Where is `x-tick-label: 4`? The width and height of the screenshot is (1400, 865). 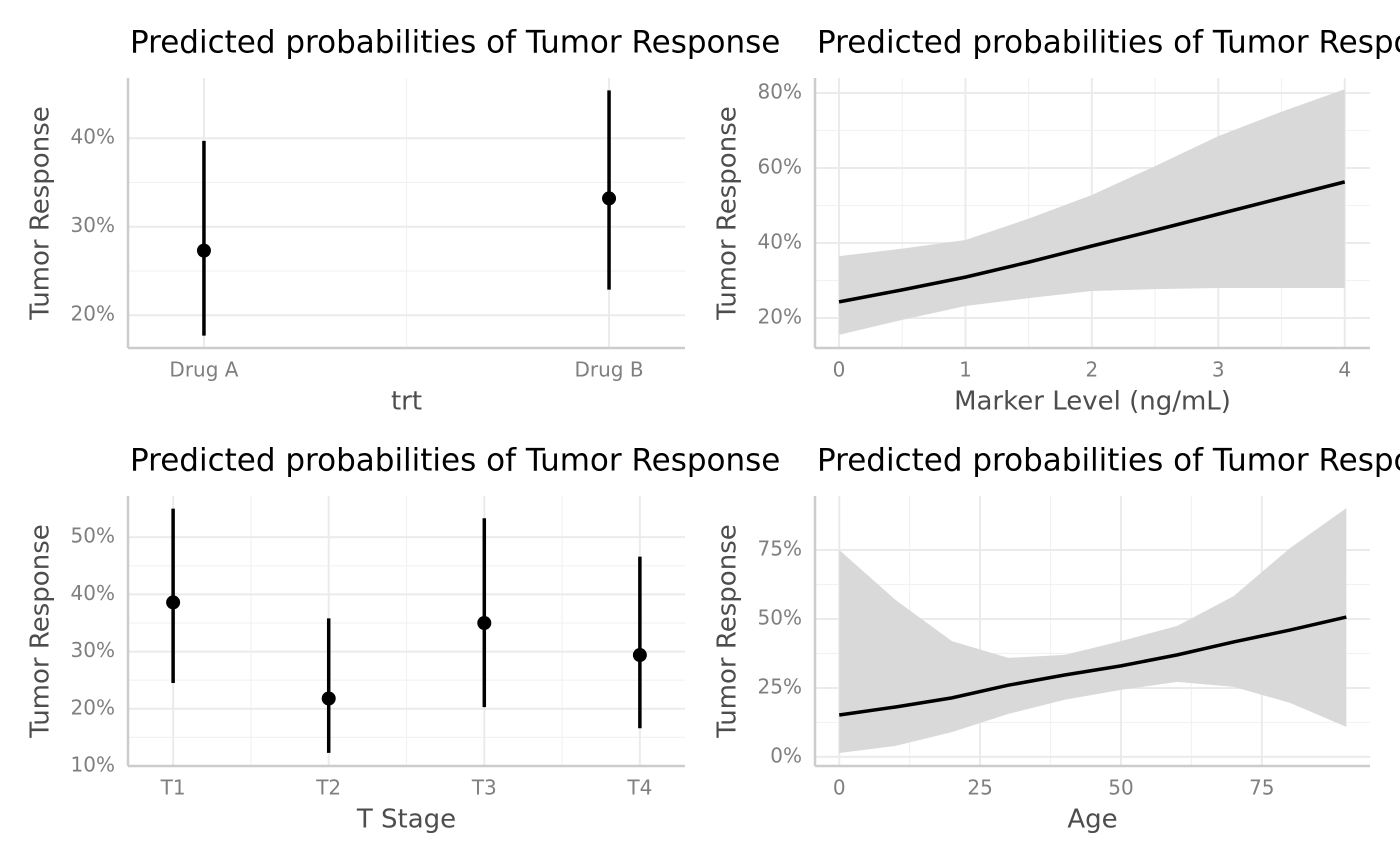
x-tick-label: 4 is located at coordinates (1344, 370).